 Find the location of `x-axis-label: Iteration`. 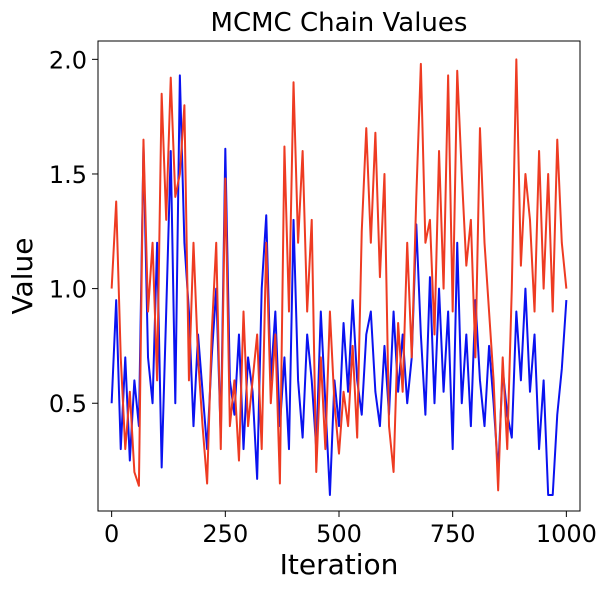

x-axis-label: Iteration is located at coordinates (339, 564).